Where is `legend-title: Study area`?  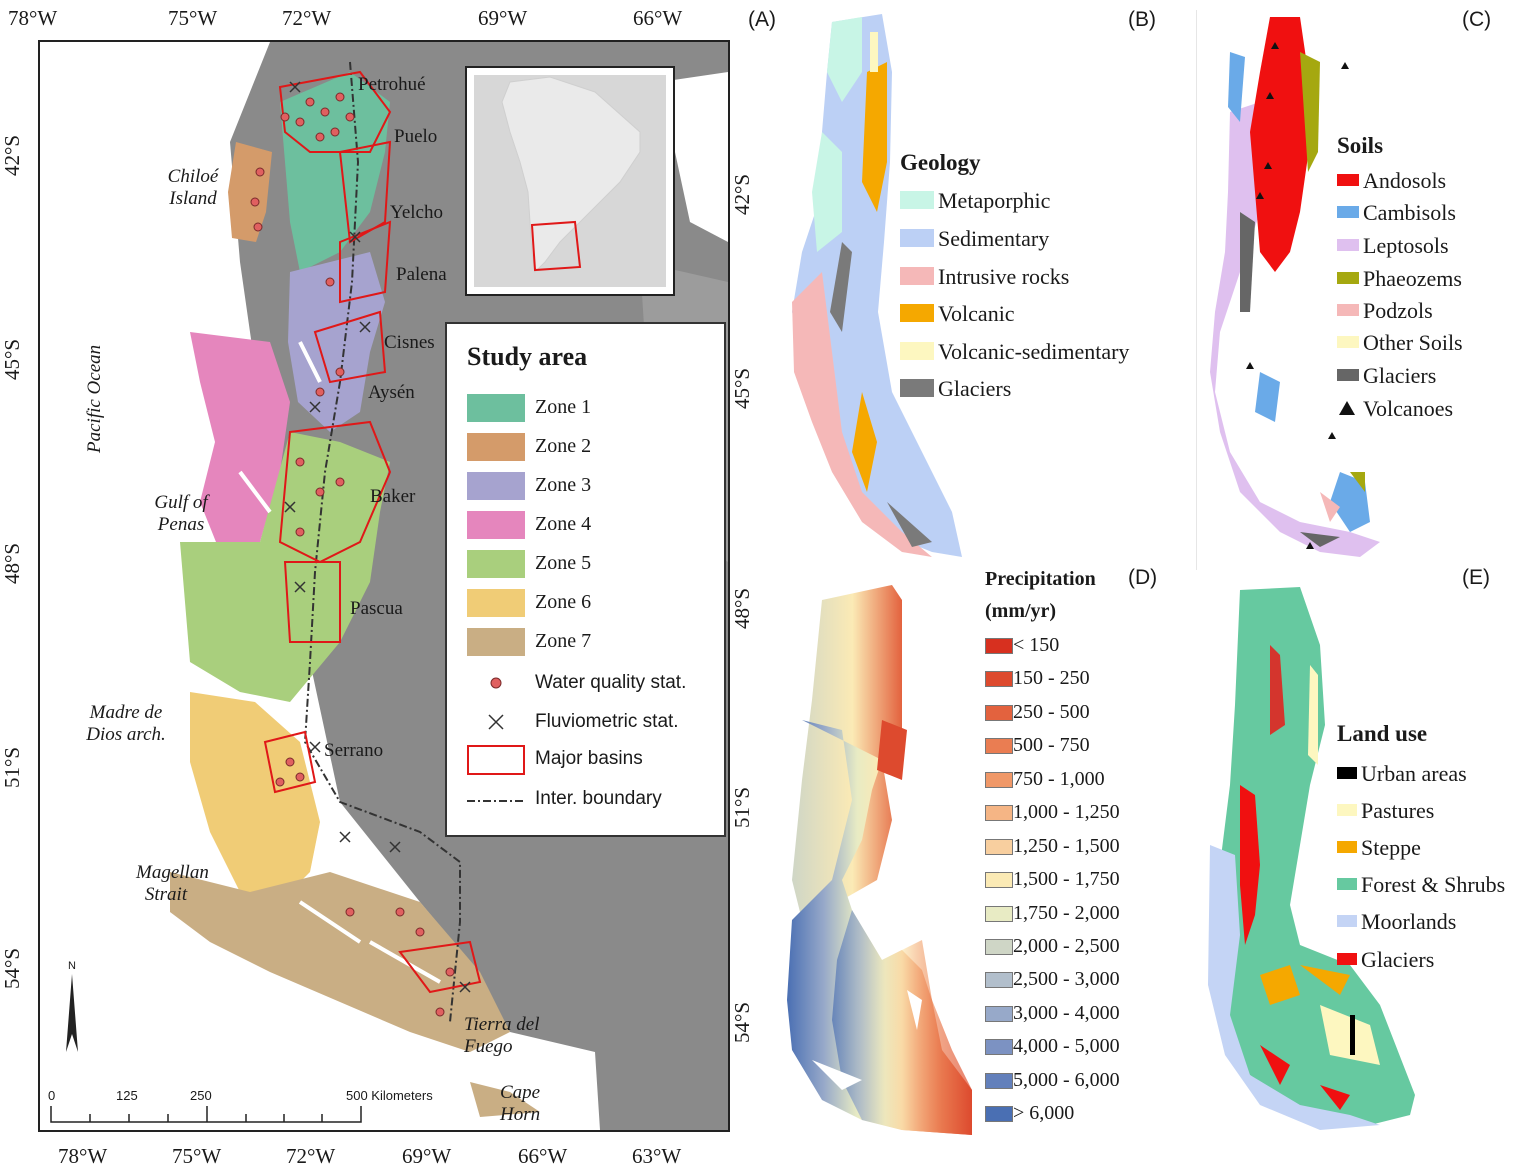 legend-title: Study area is located at coordinates (527, 356).